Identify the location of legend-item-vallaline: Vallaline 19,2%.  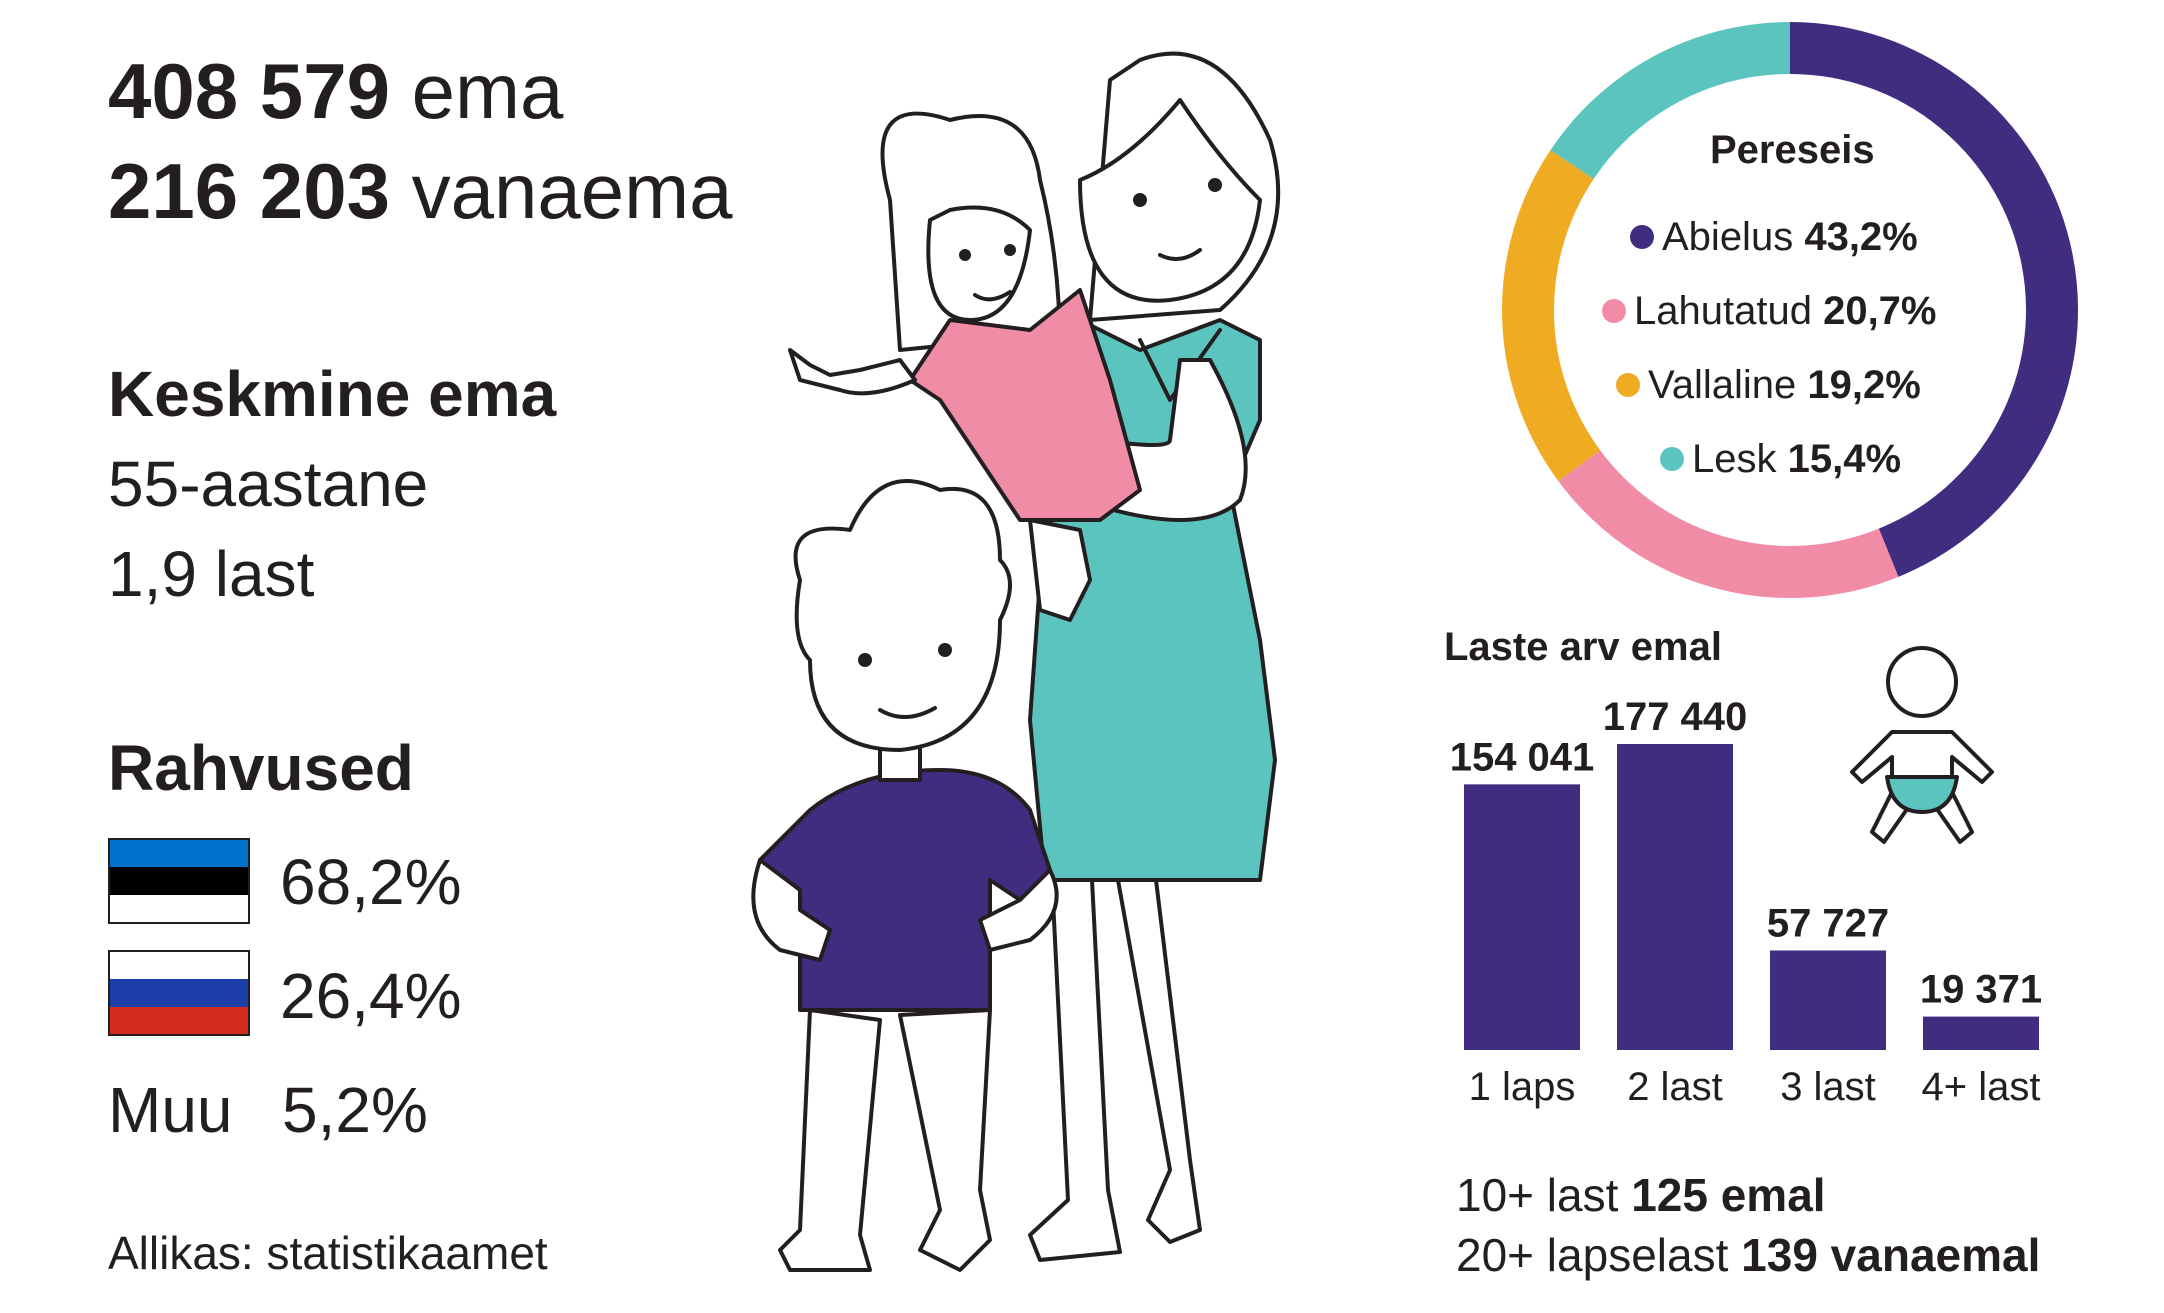
(1768, 385).